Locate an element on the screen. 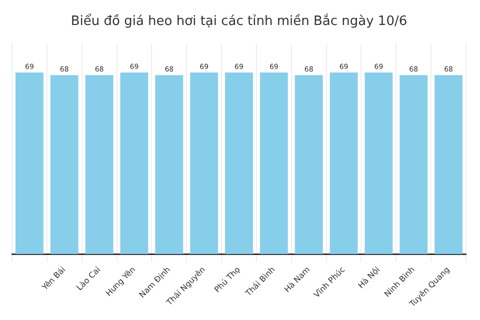  chart-title: Biểu đồ giá heo hơi tại các tỉnh miền Bắc ngày 10/6 is located at coordinates (239, 21).